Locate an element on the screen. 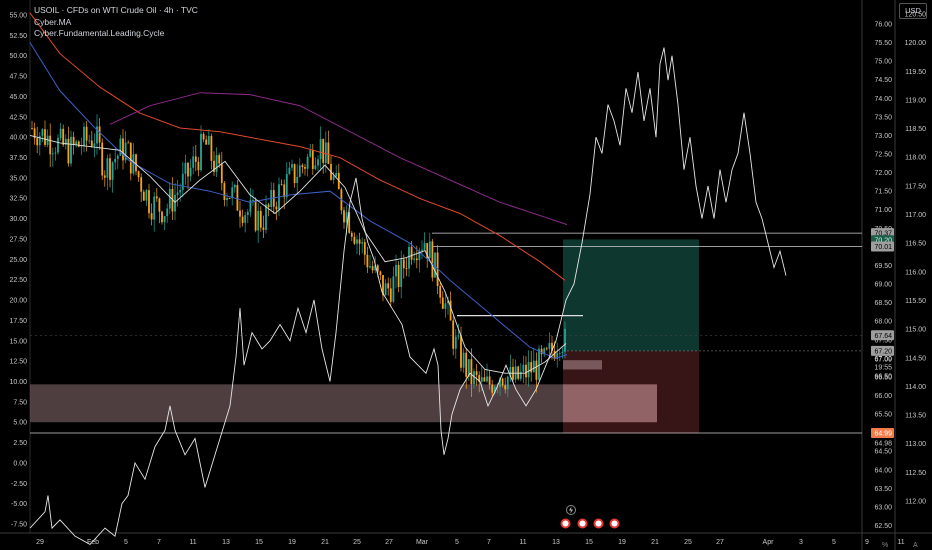 The height and width of the screenshot is (550, 932). left-axis-tick: -2.50 is located at coordinates (19, 484).